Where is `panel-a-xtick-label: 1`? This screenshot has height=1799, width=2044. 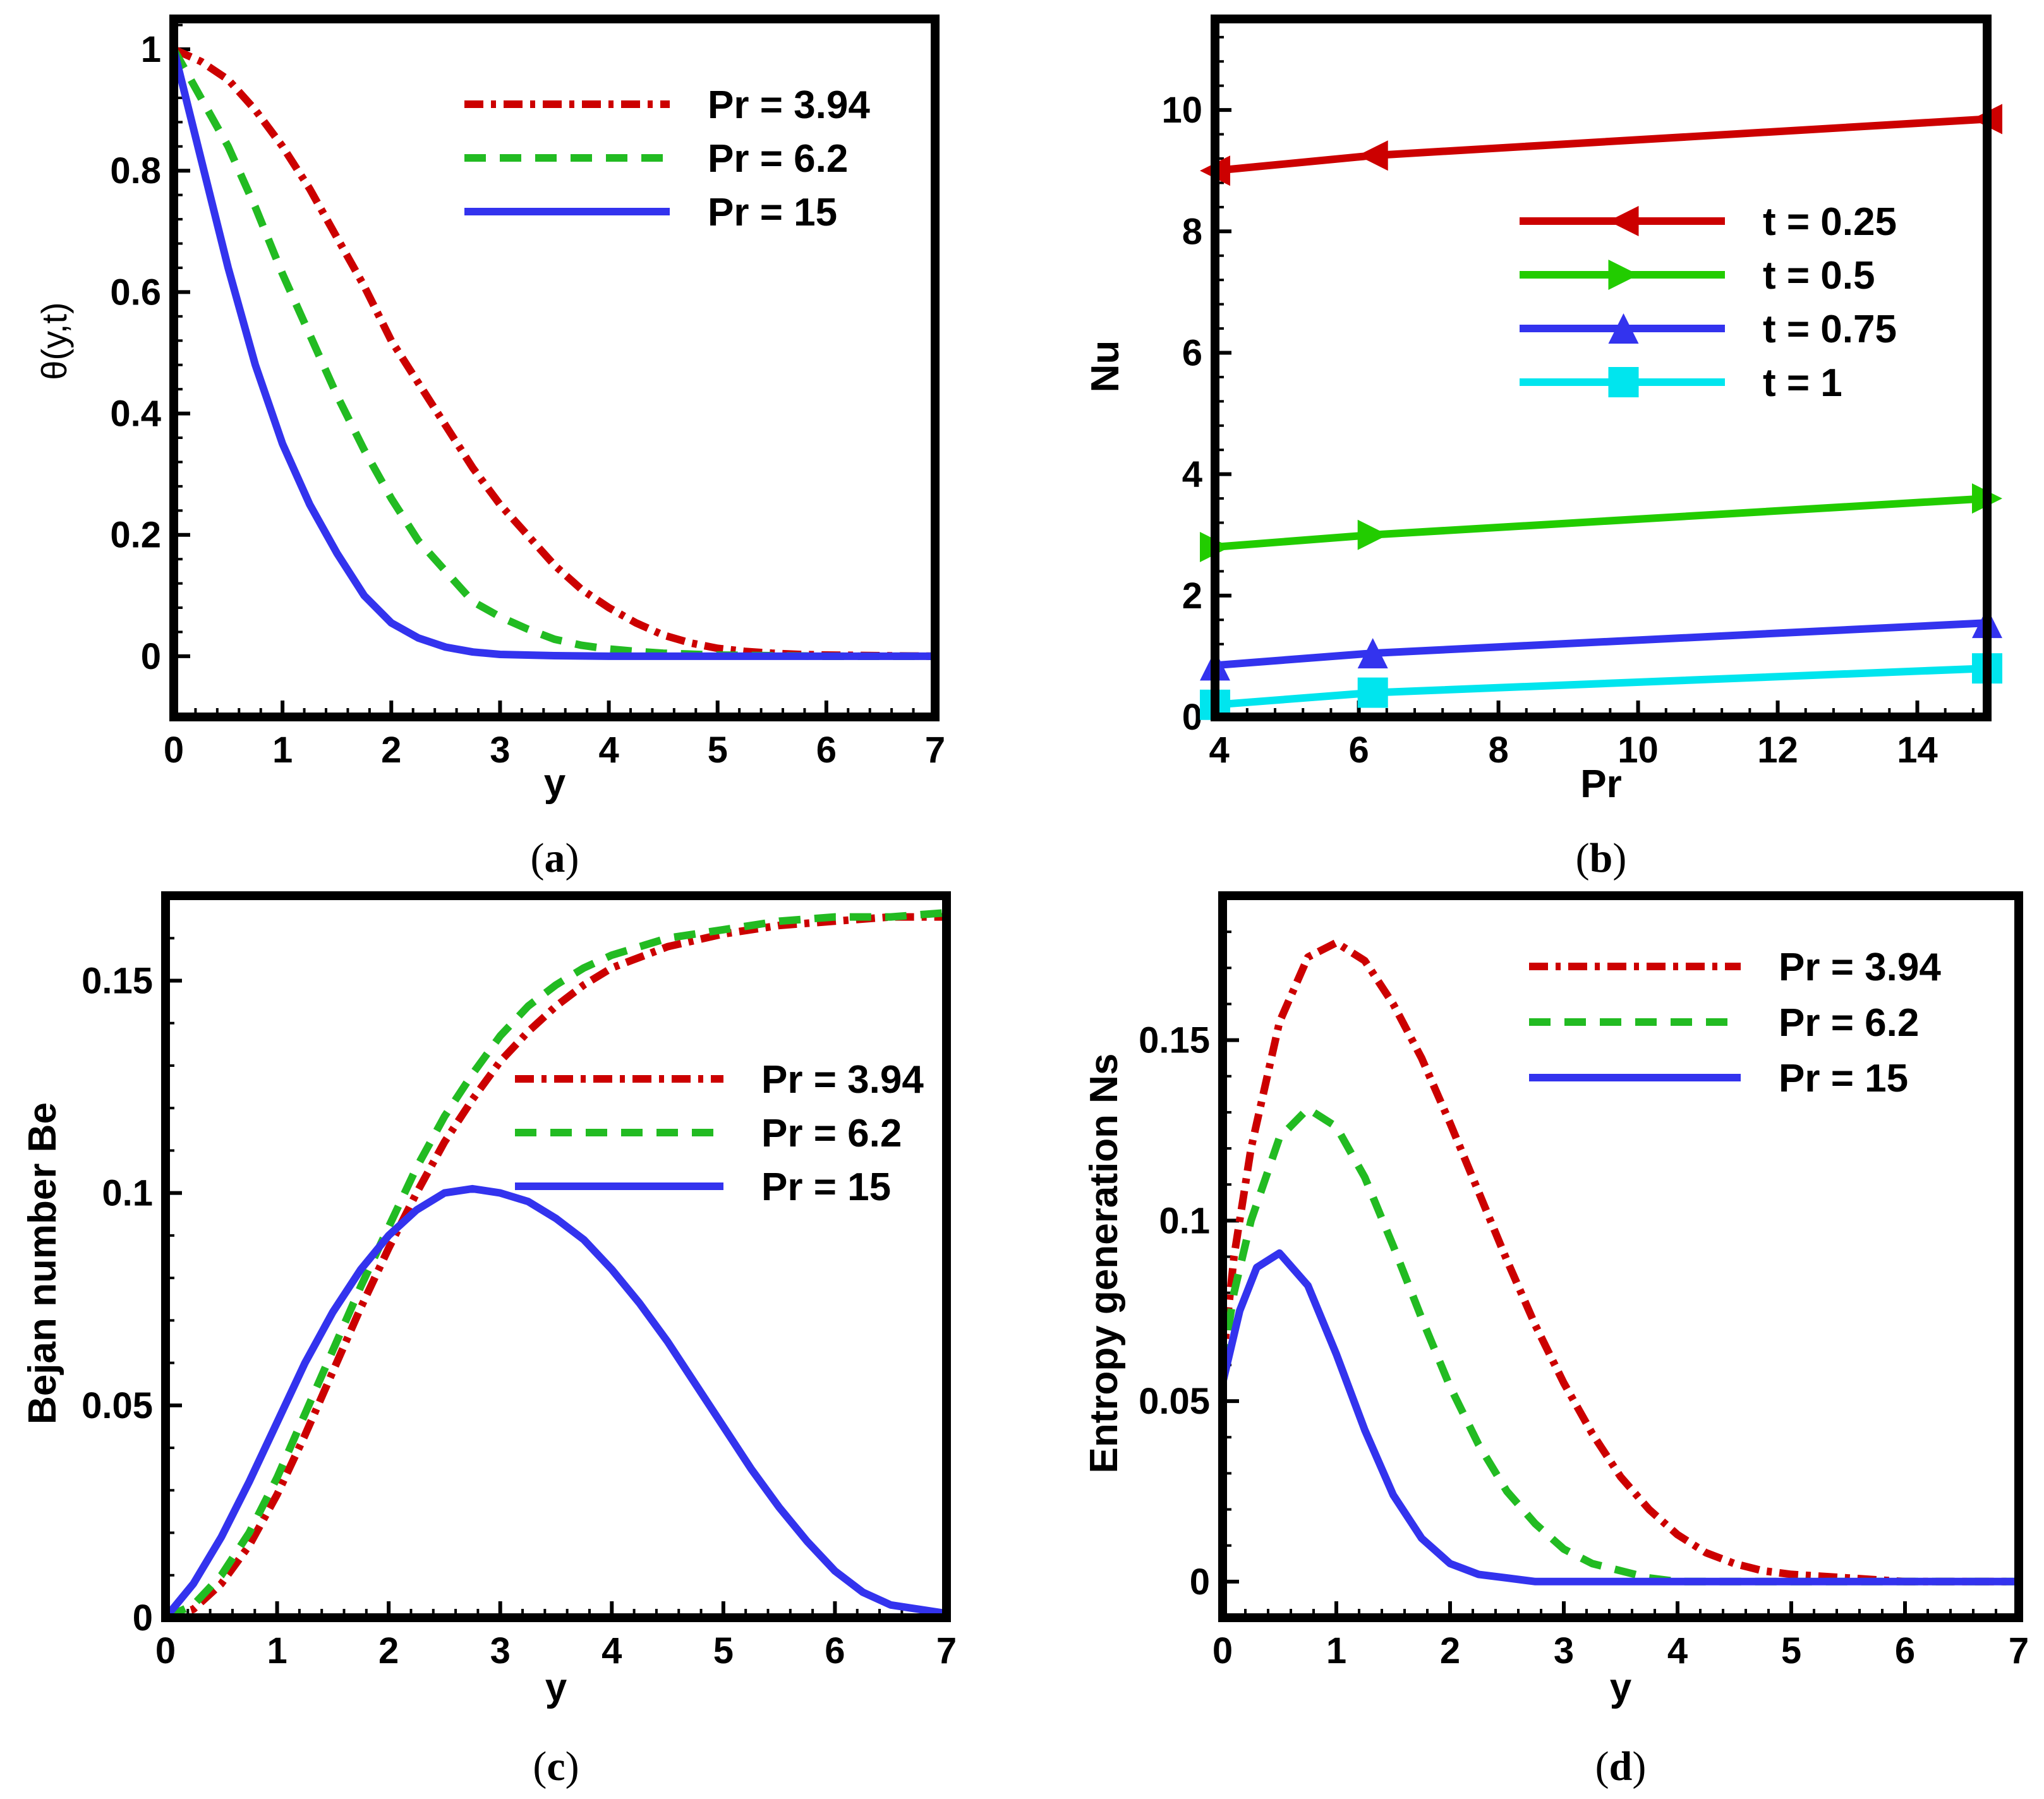 panel-a-xtick-label: 1 is located at coordinates (282, 750).